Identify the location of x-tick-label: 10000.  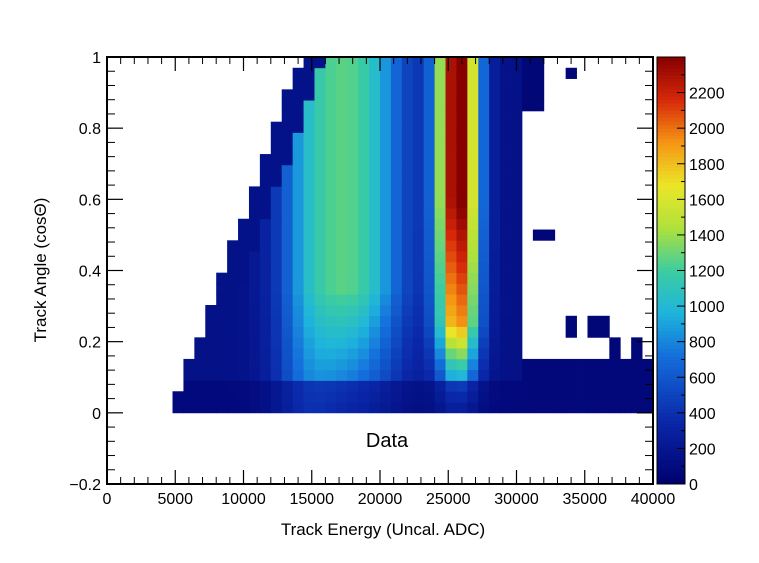
(243, 499).